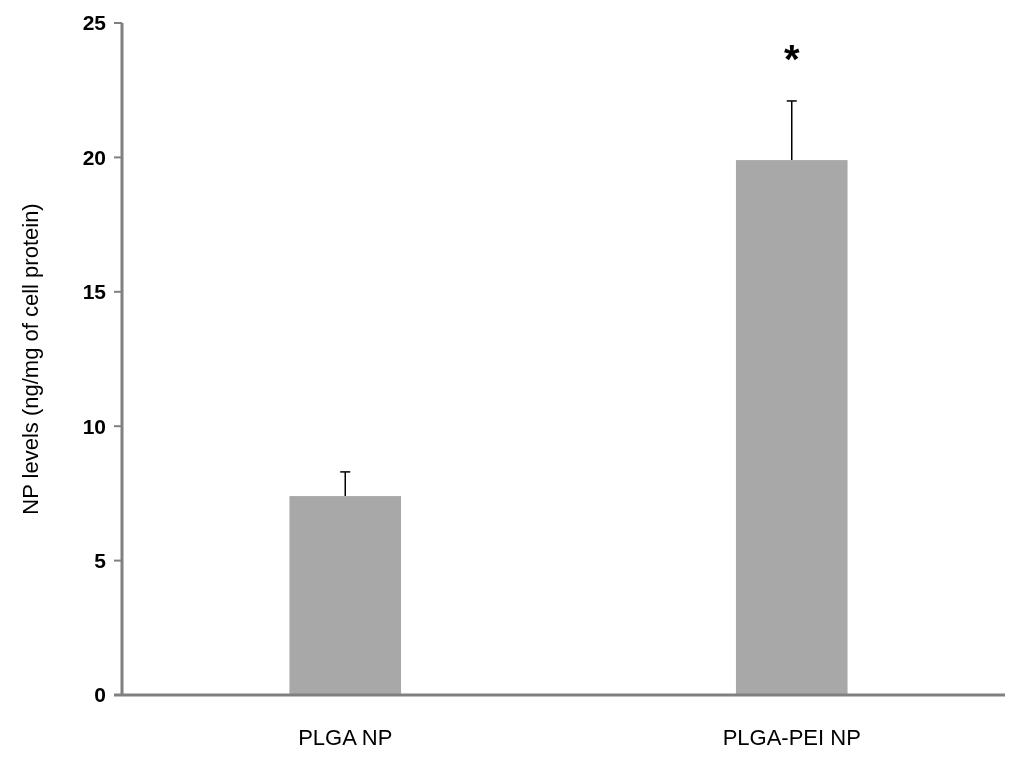  I want to click on y-tick-label: 10, so click(94, 426).